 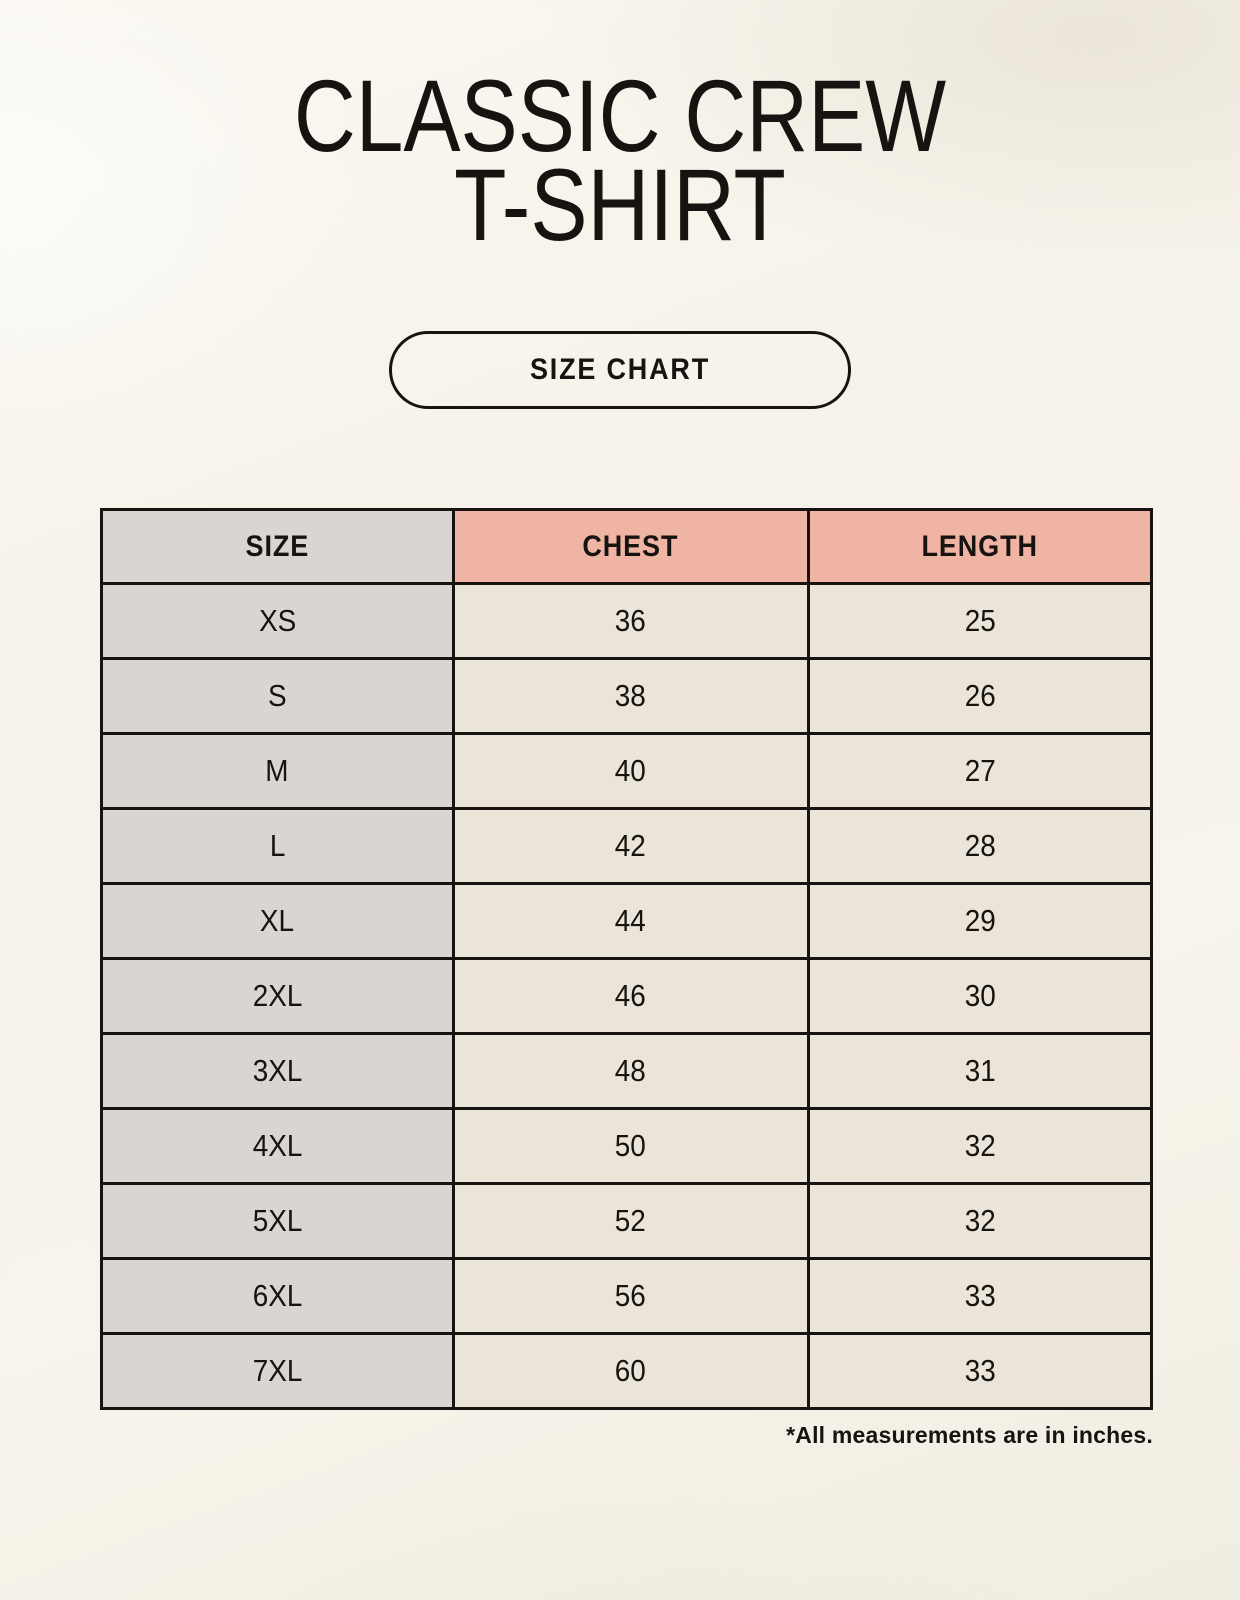 I want to click on chest-cell: 46, so click(x=630, y=996).